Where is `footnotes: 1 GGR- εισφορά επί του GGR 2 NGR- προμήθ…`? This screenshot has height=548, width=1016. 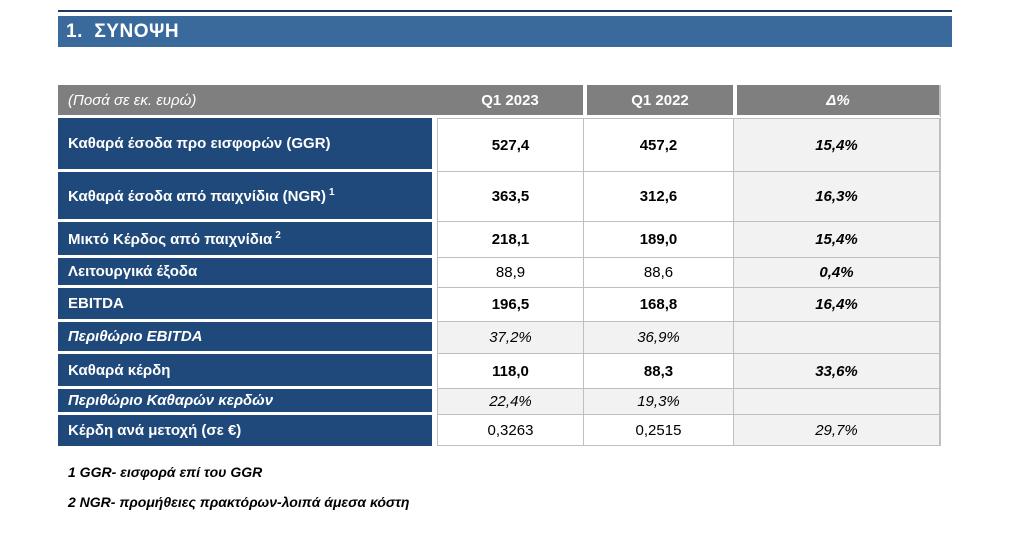
footnotes: 1 GGR- εισφορά επί του GGR 2 NGR- προμήθ… is located at coordinates (238, 487).